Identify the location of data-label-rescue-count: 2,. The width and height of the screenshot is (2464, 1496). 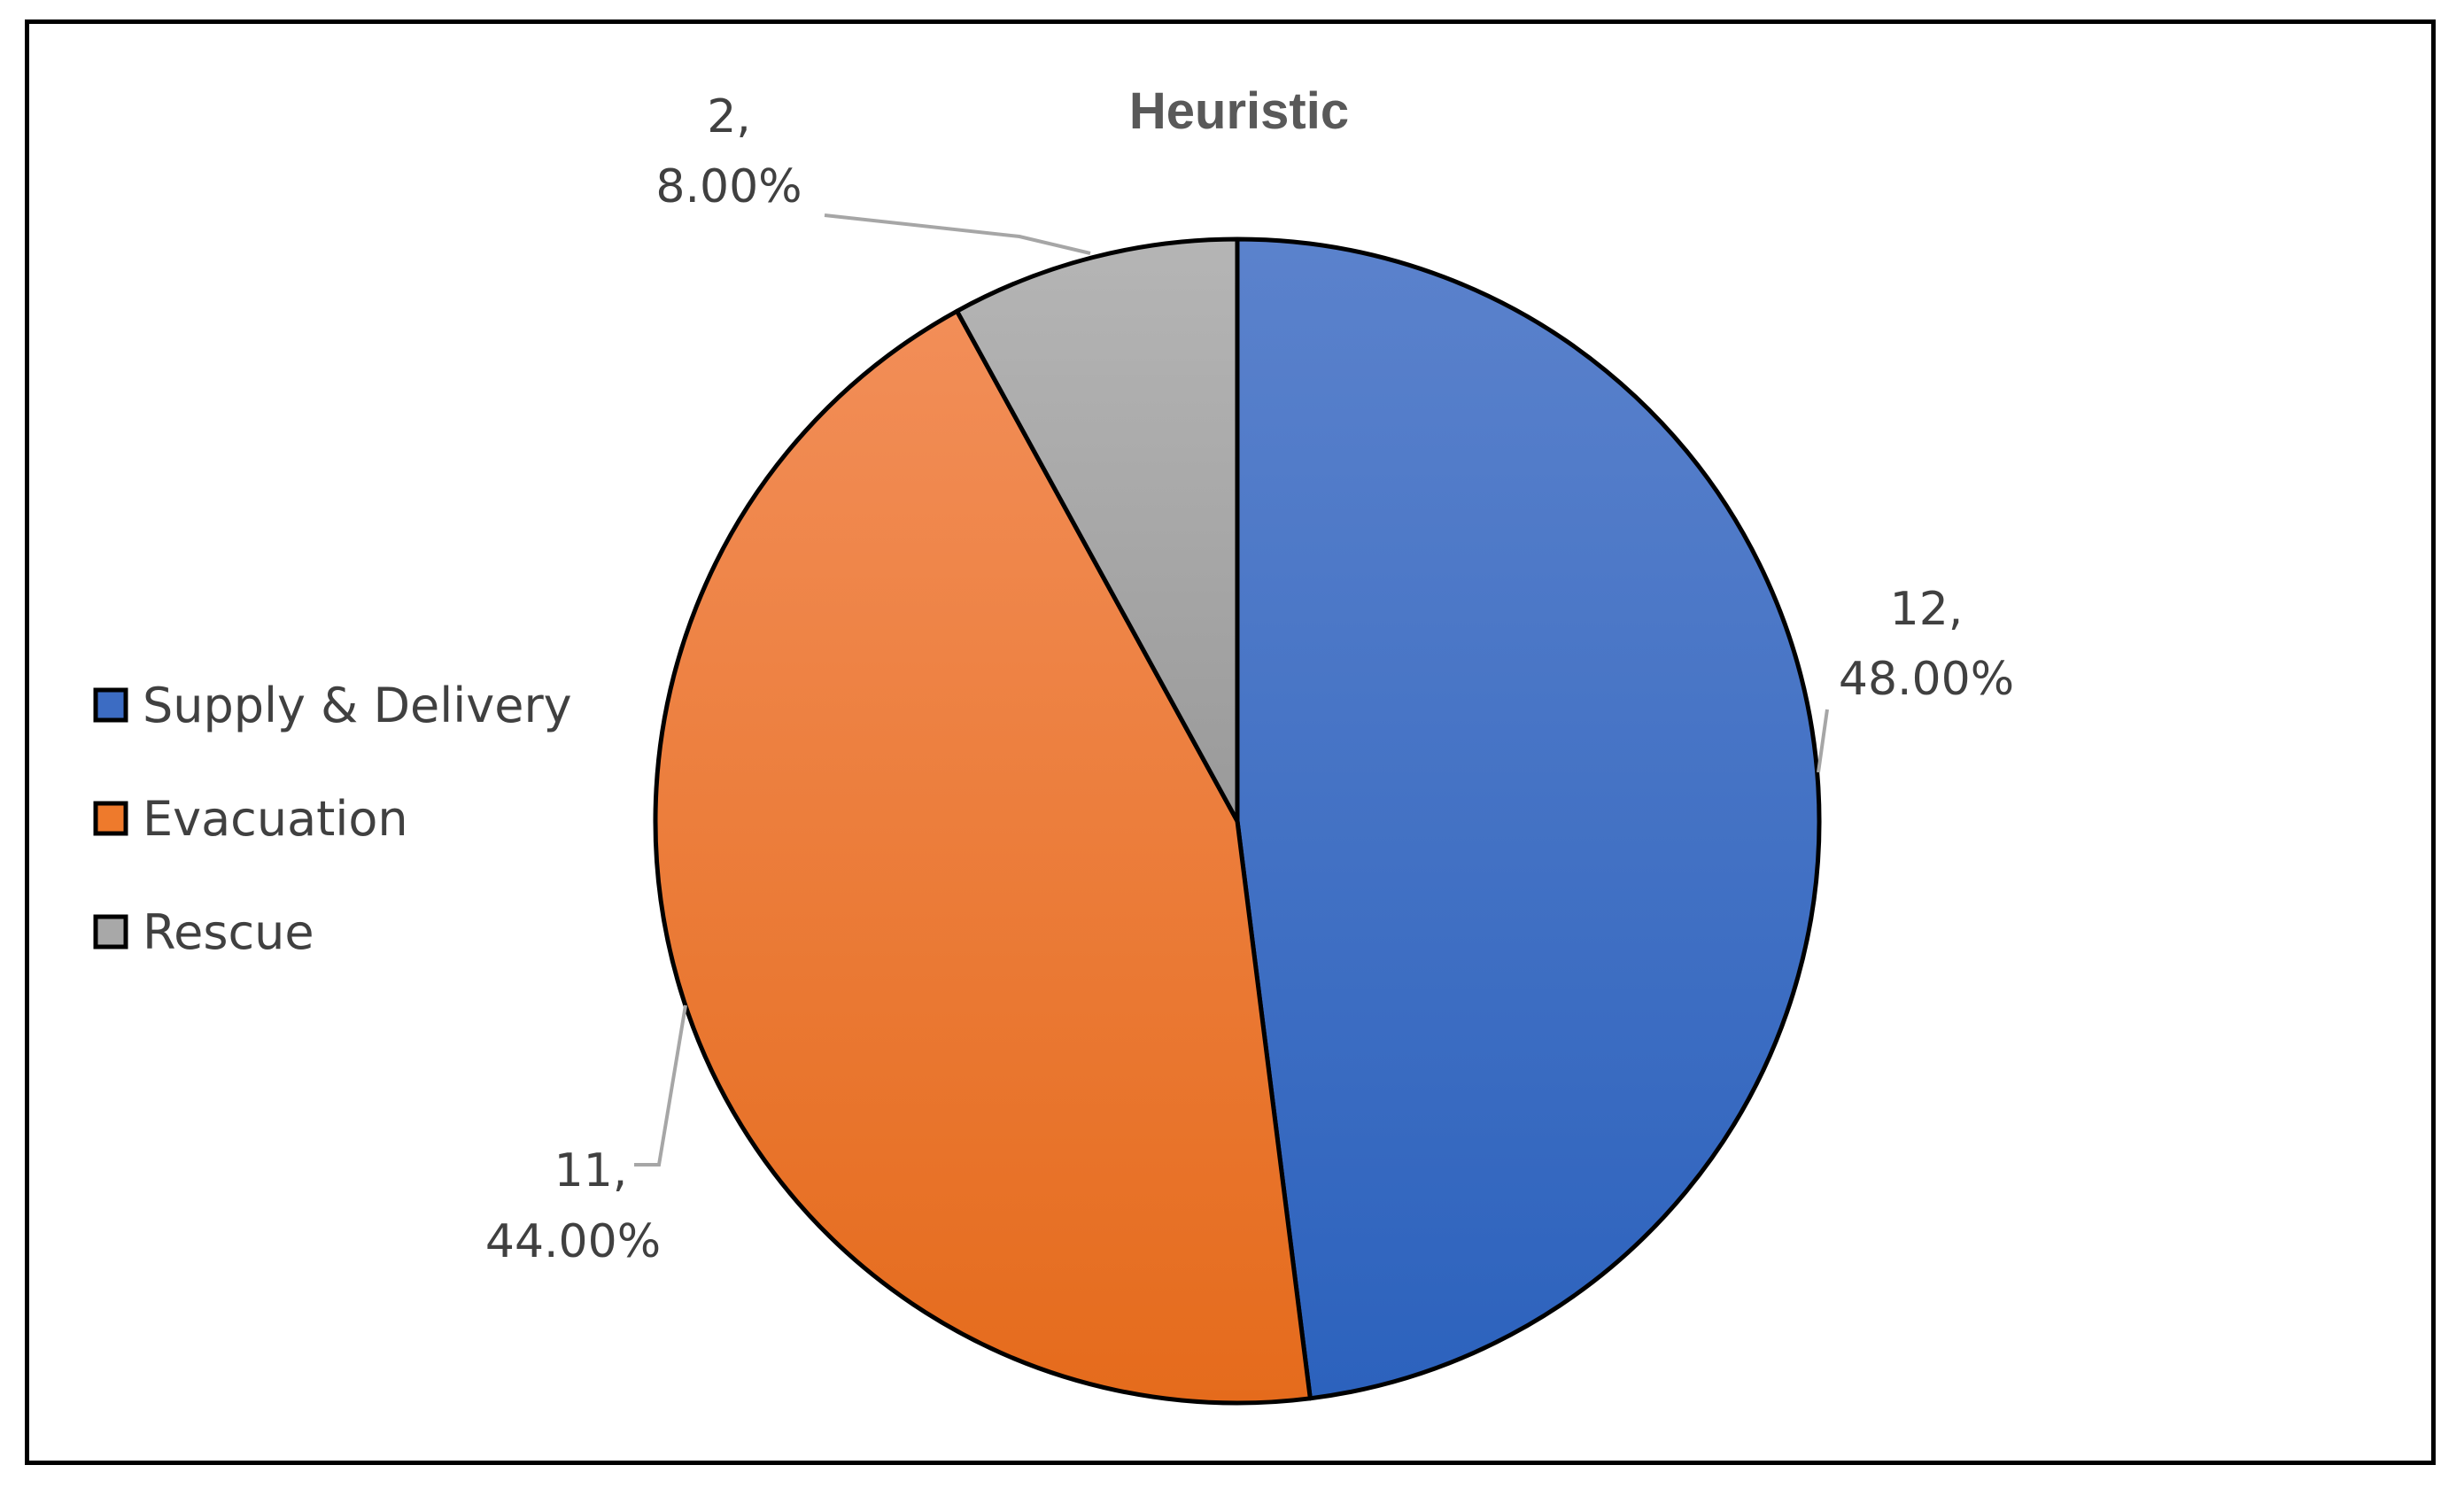
(729, 116).